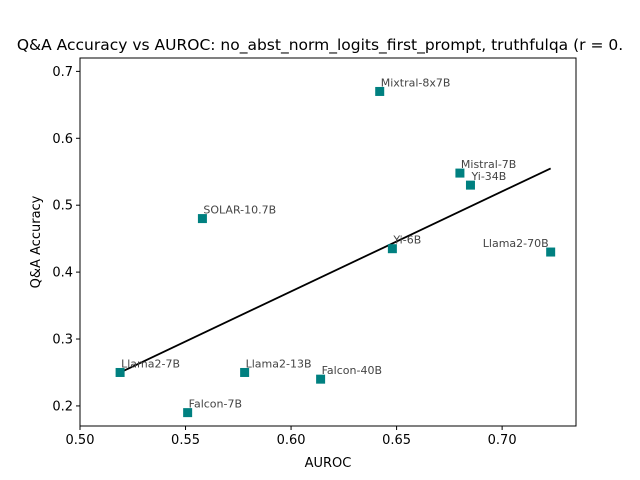  Describe the element at coordinates (488, 164) in the screenshot. I see `data-point-label: Mistral-7B` at that location.